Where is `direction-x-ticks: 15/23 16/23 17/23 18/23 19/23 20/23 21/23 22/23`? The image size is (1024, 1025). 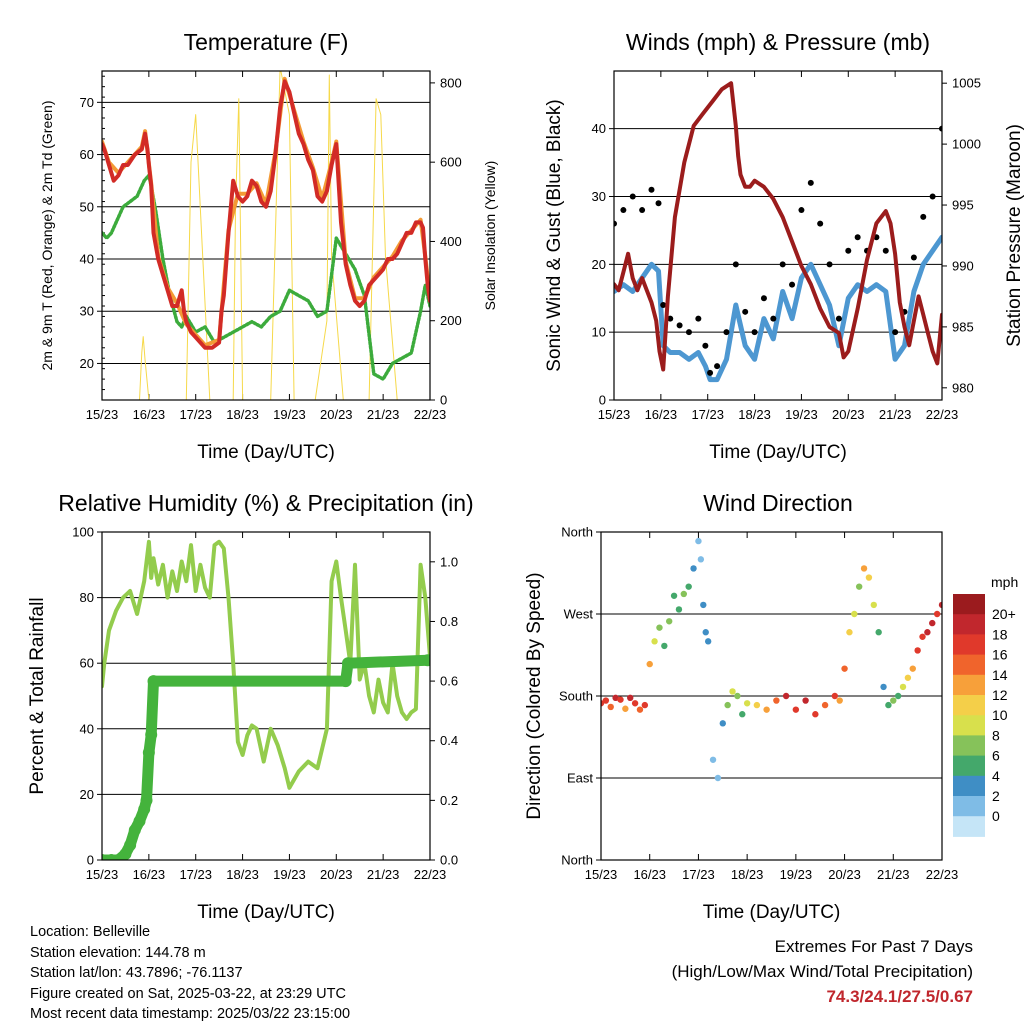 direction-x-ticks: 15/23 16/23 17/23 18/23 19/23 20/23 21/23 22/23 is located at coordinates (771, 707).